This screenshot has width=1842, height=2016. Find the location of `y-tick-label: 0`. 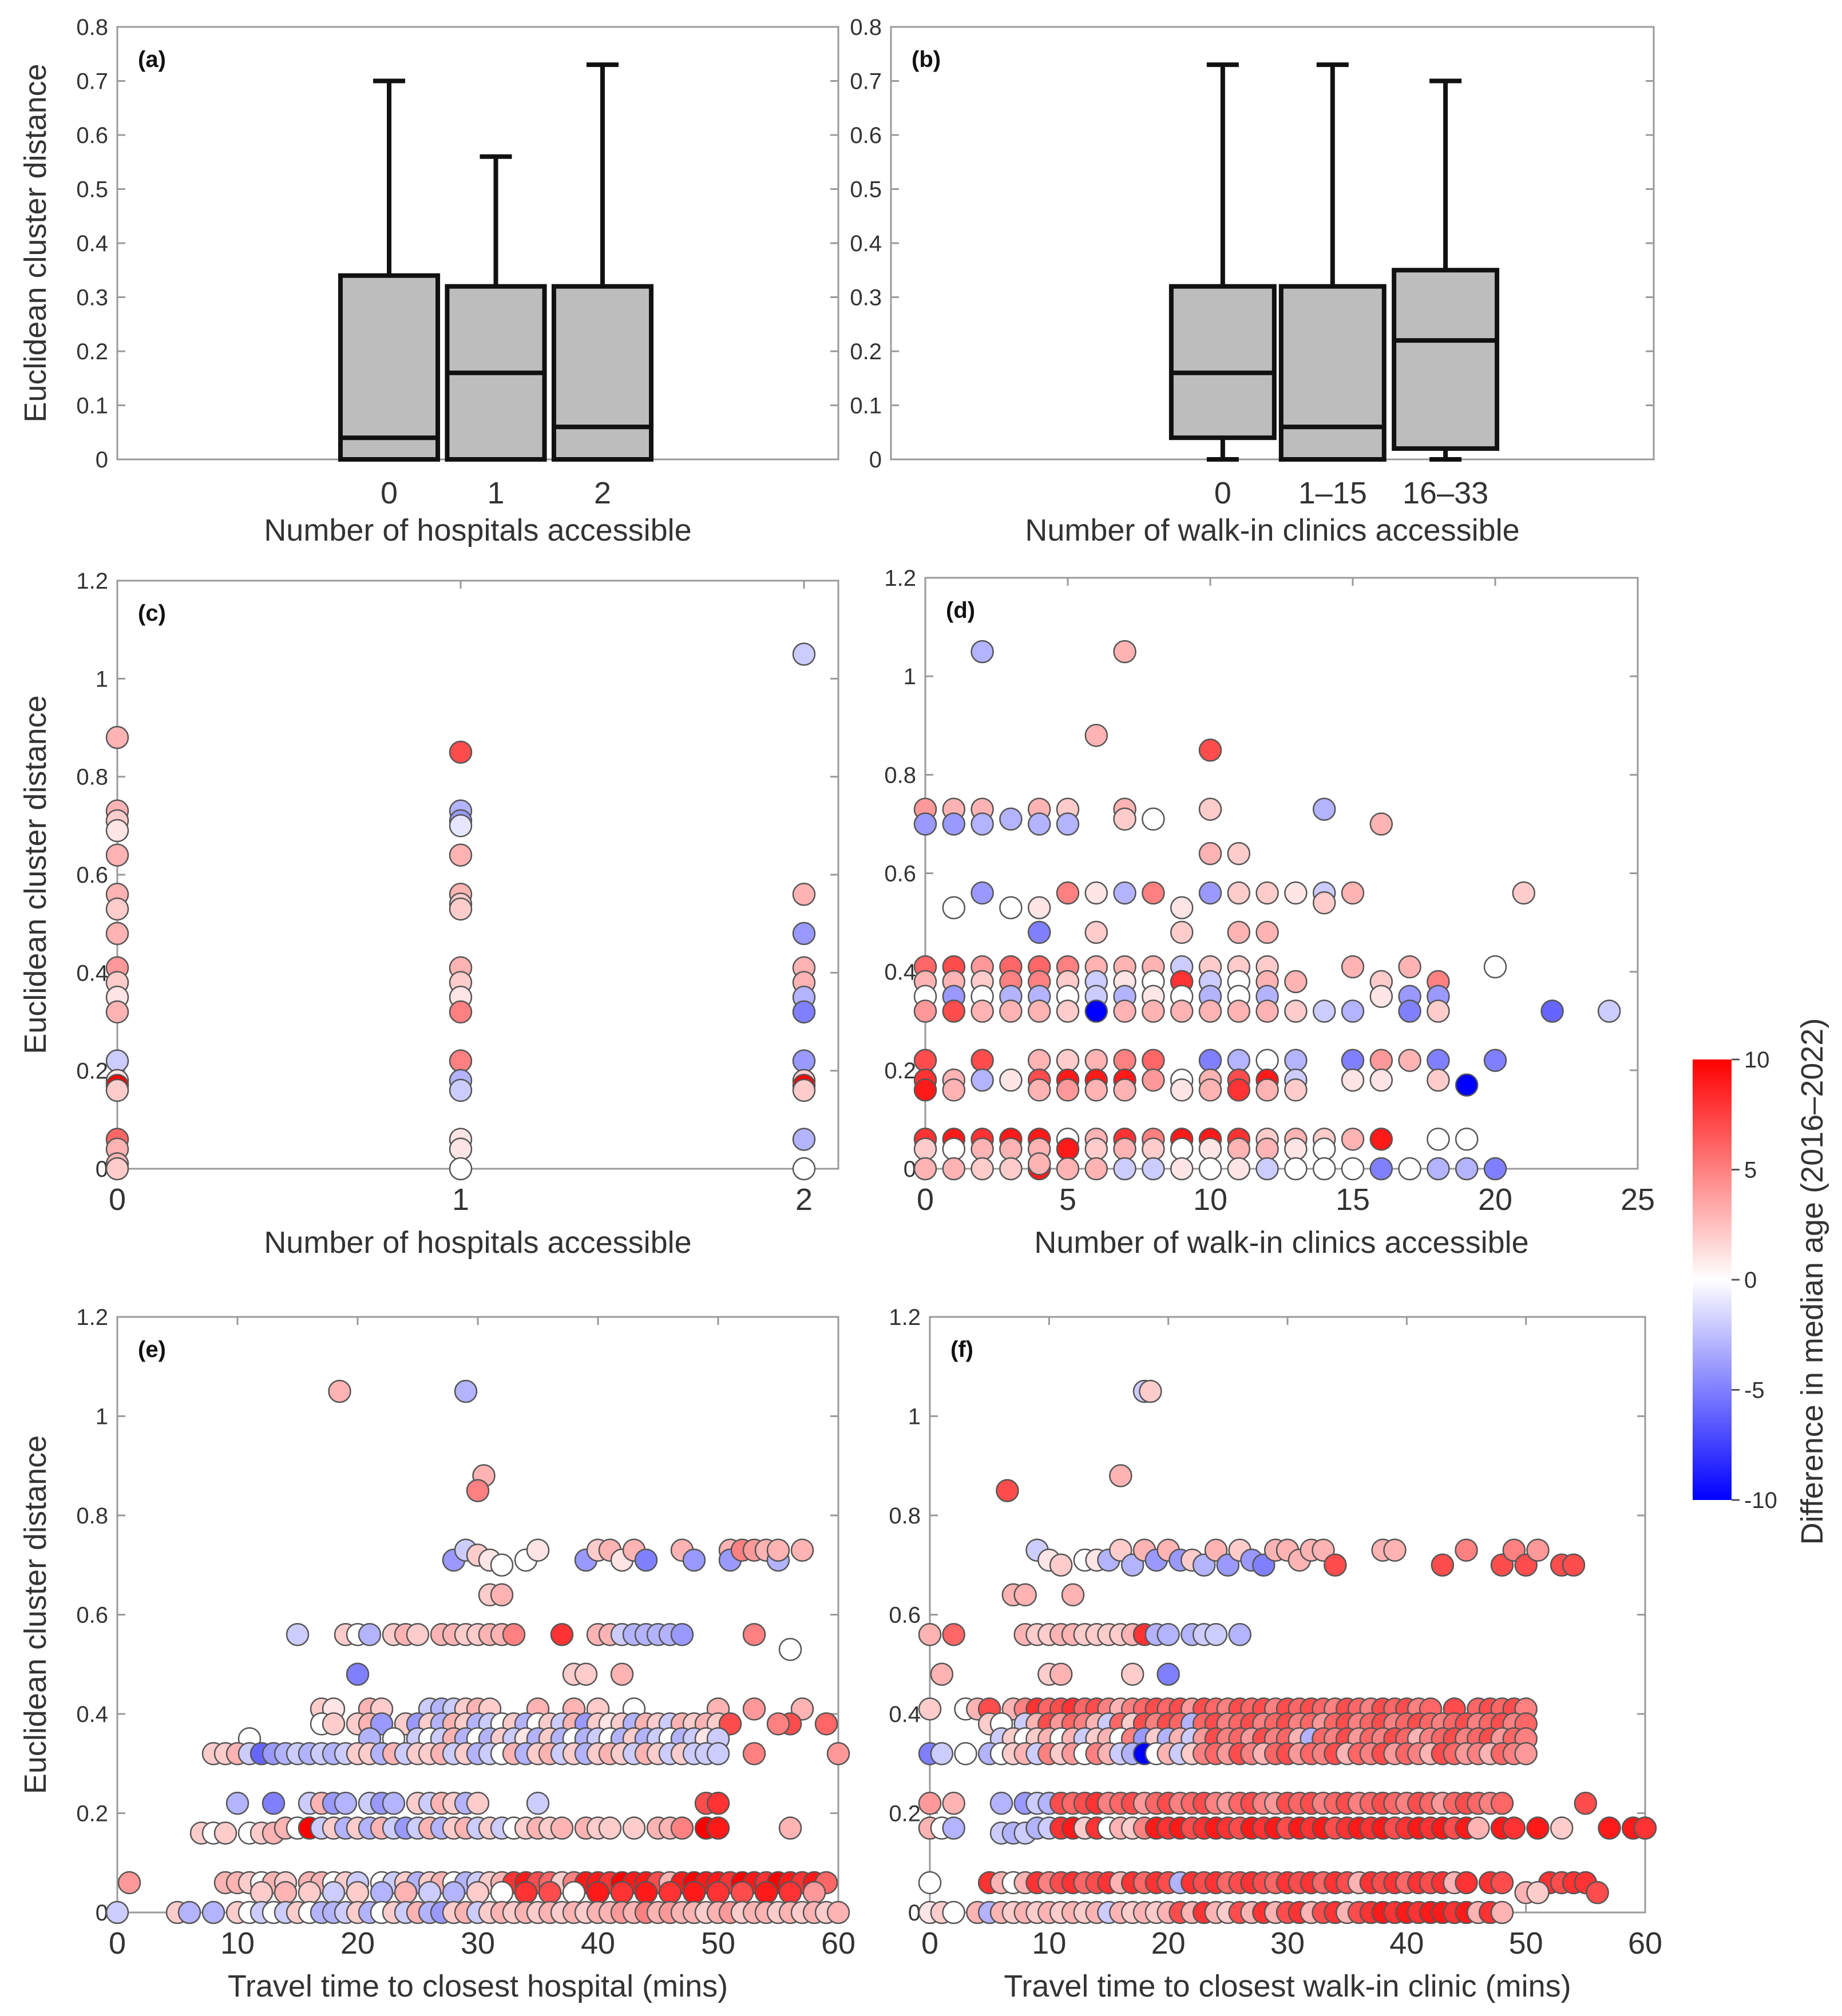

y-tick-label: 0 is located at coordinates (875, 460).